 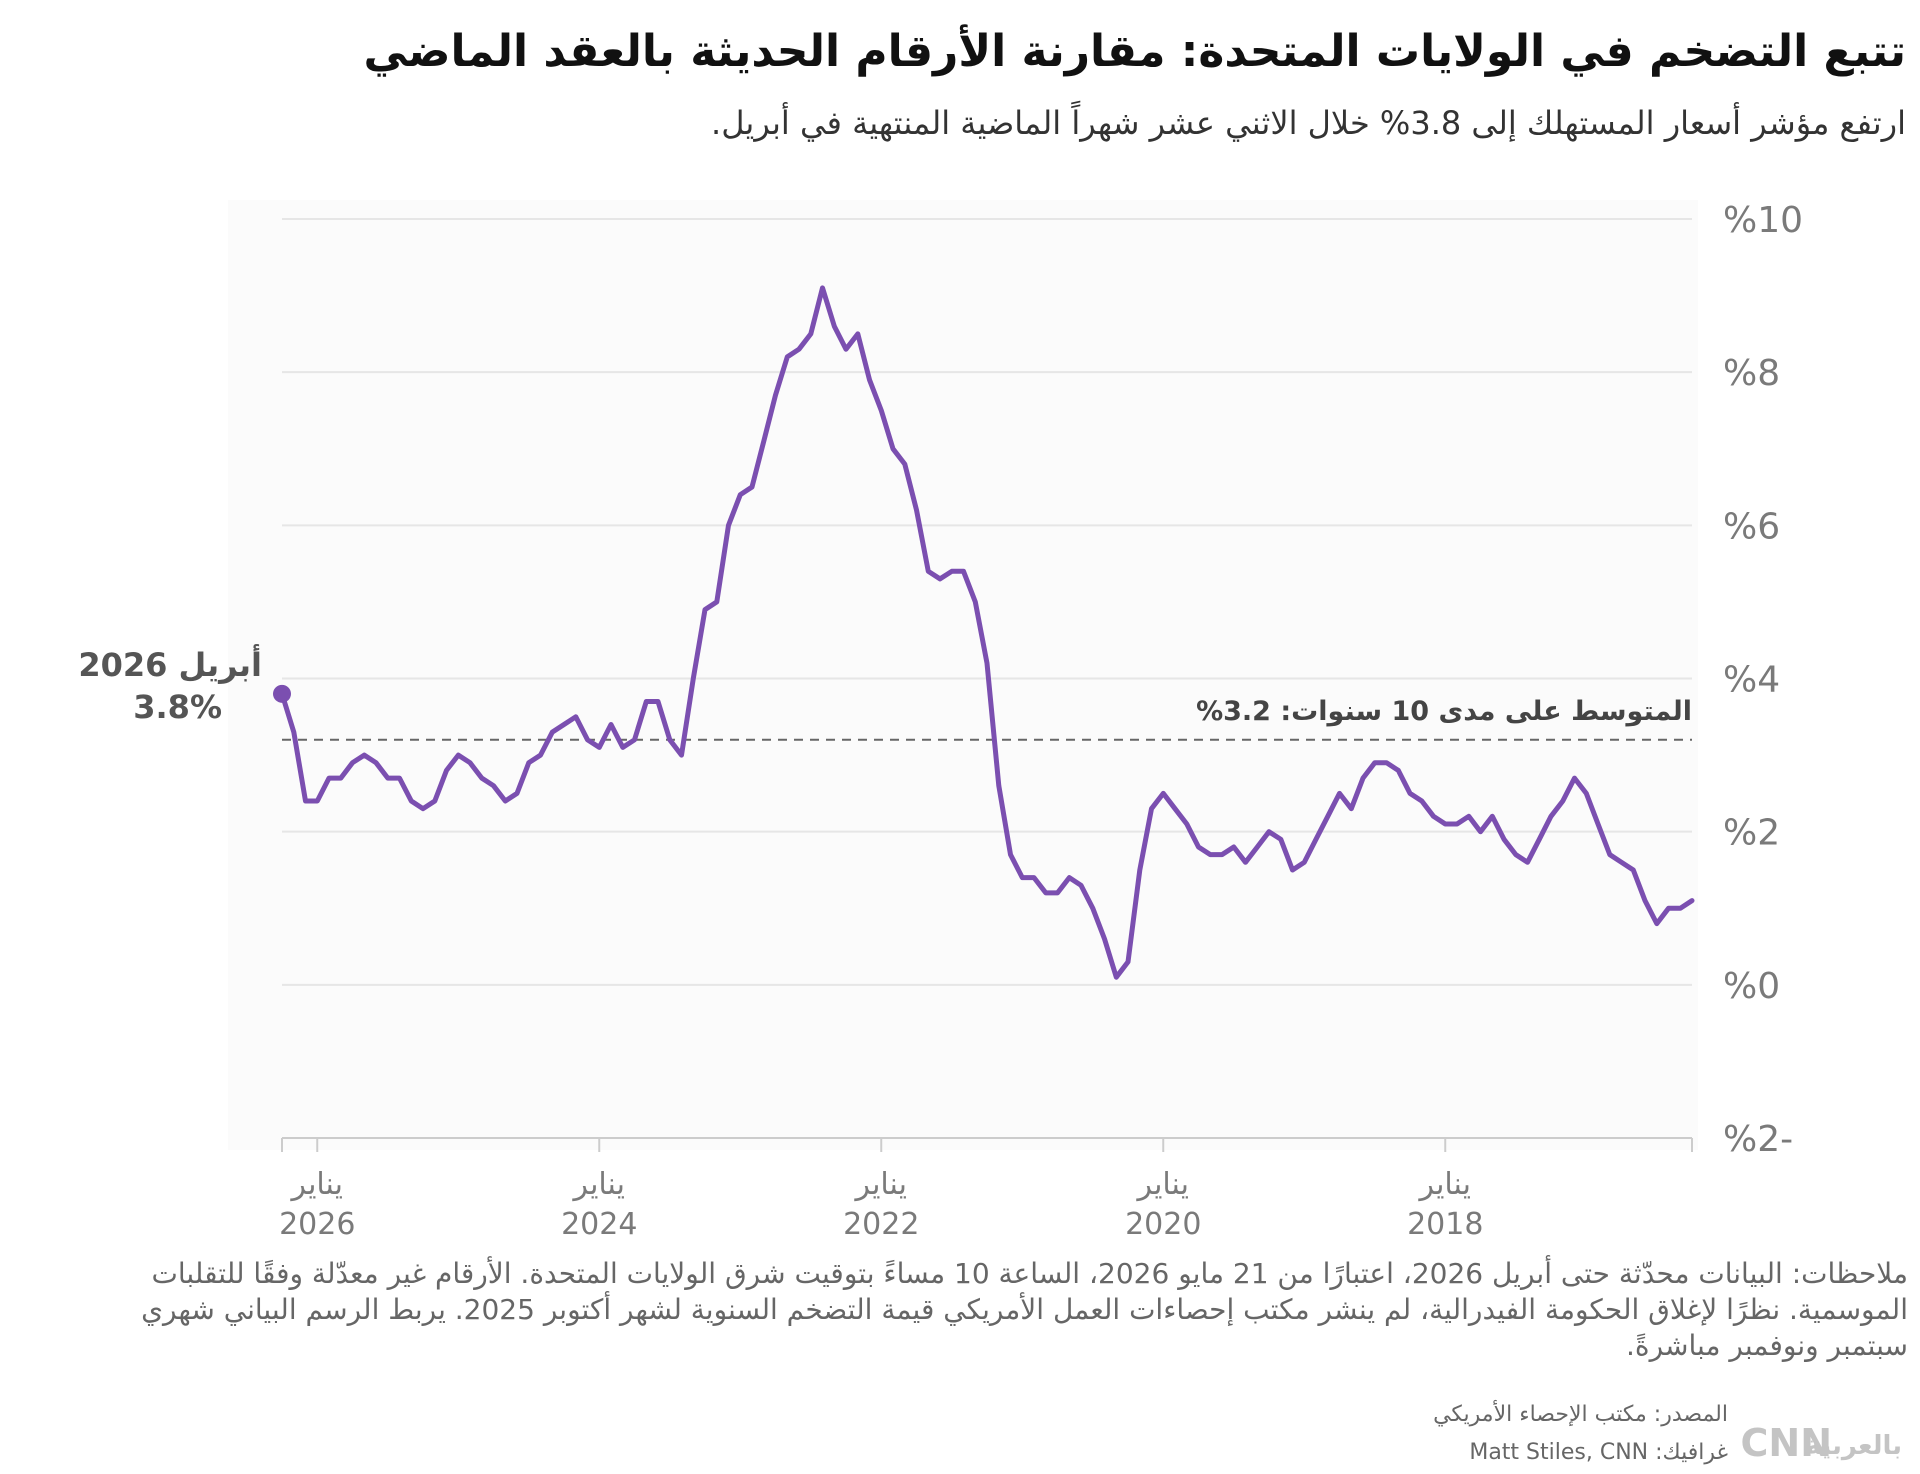 What do you see at coordinates (1751, 680) in the screenshot?
I see `y-tick-label: %4` at bounding box center [1751, 680].